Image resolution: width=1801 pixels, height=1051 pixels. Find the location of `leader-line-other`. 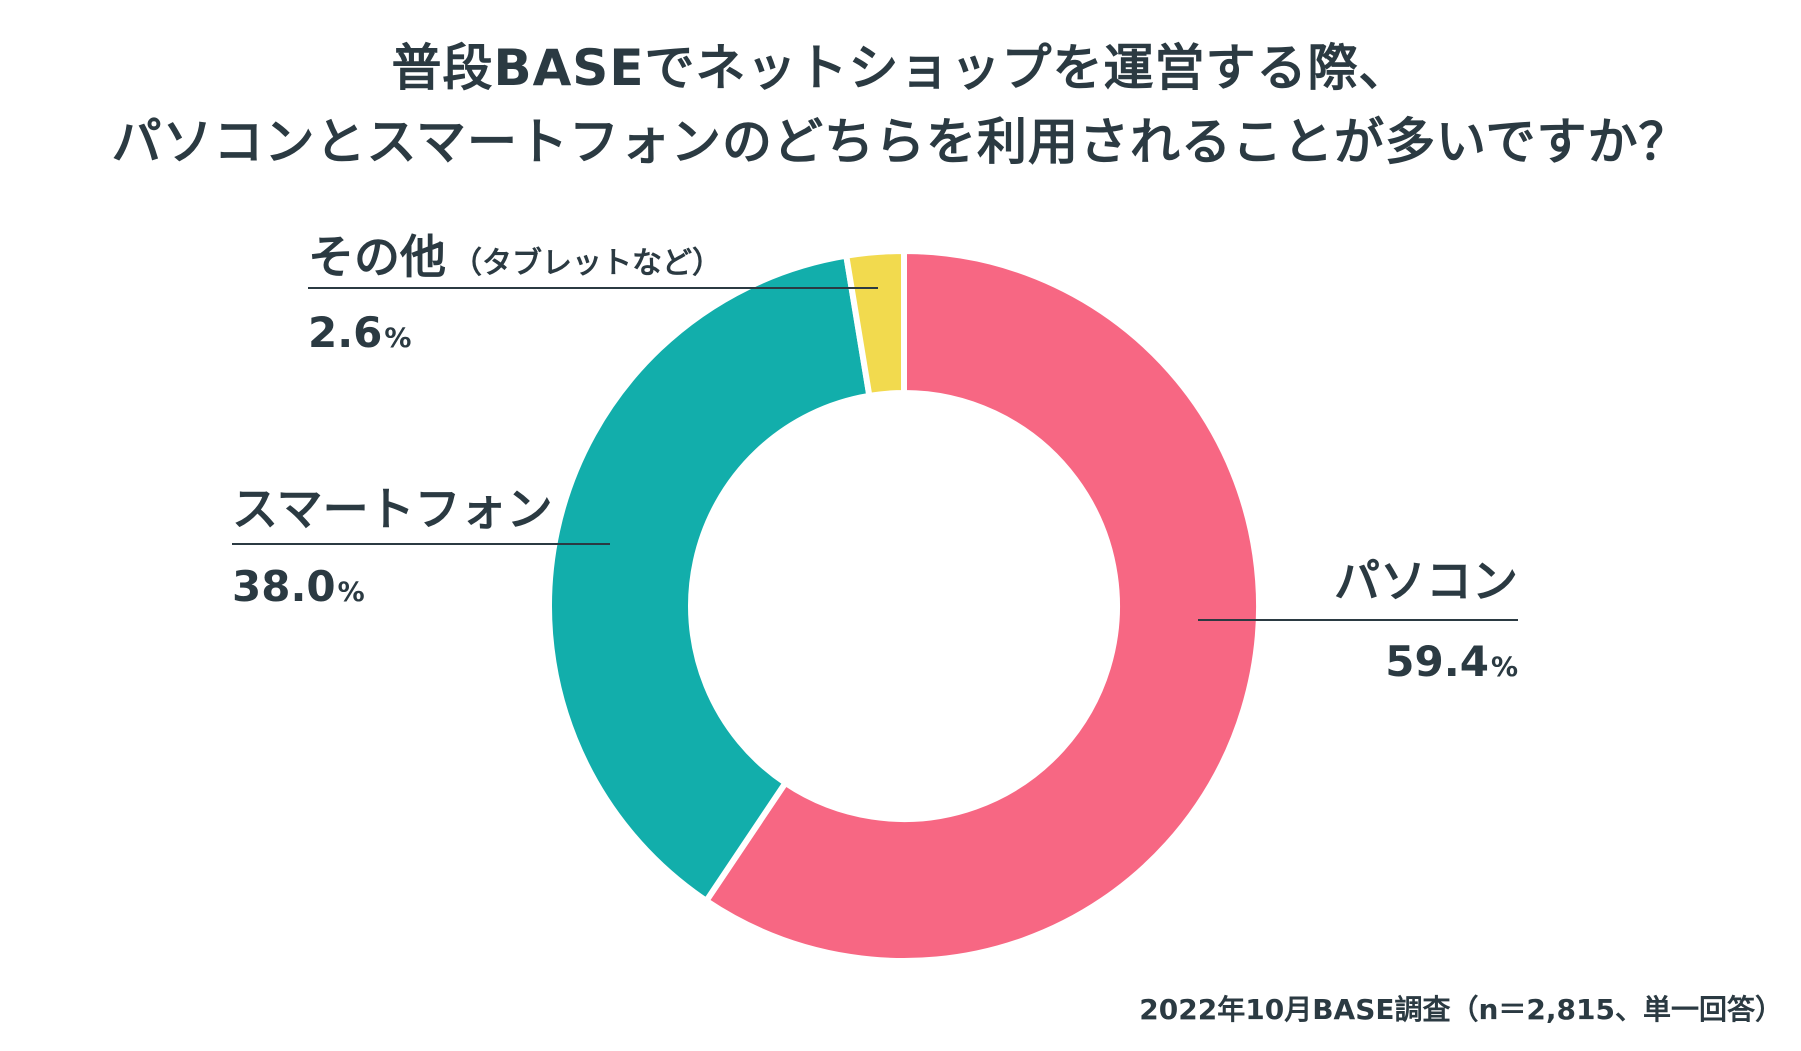

leader-line-other is located at coordinates (593, 288).